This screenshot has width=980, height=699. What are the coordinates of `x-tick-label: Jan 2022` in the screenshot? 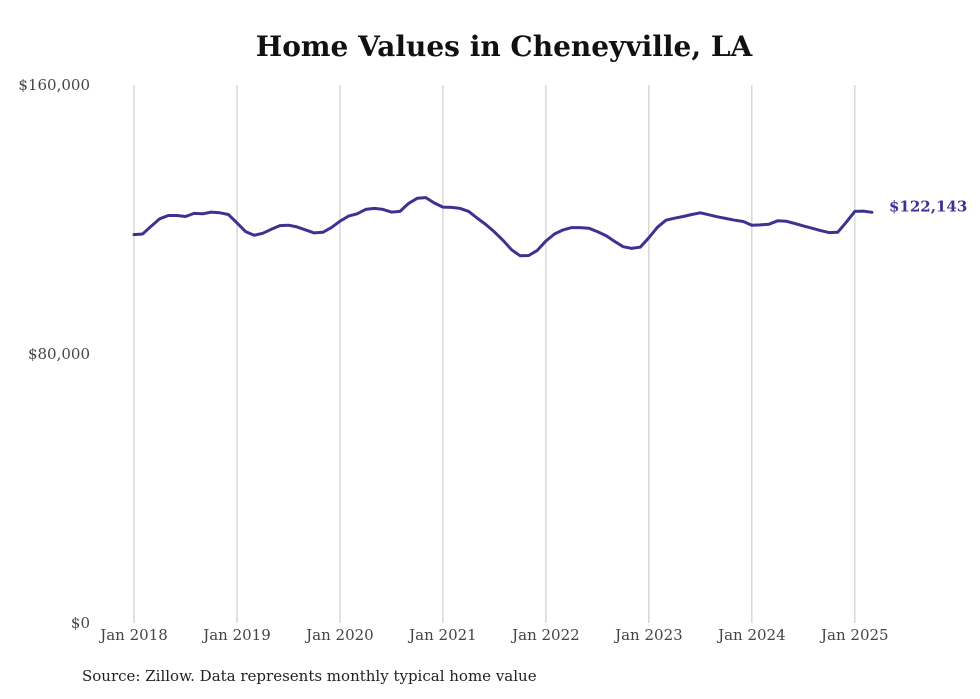 It's located at (545, 635).